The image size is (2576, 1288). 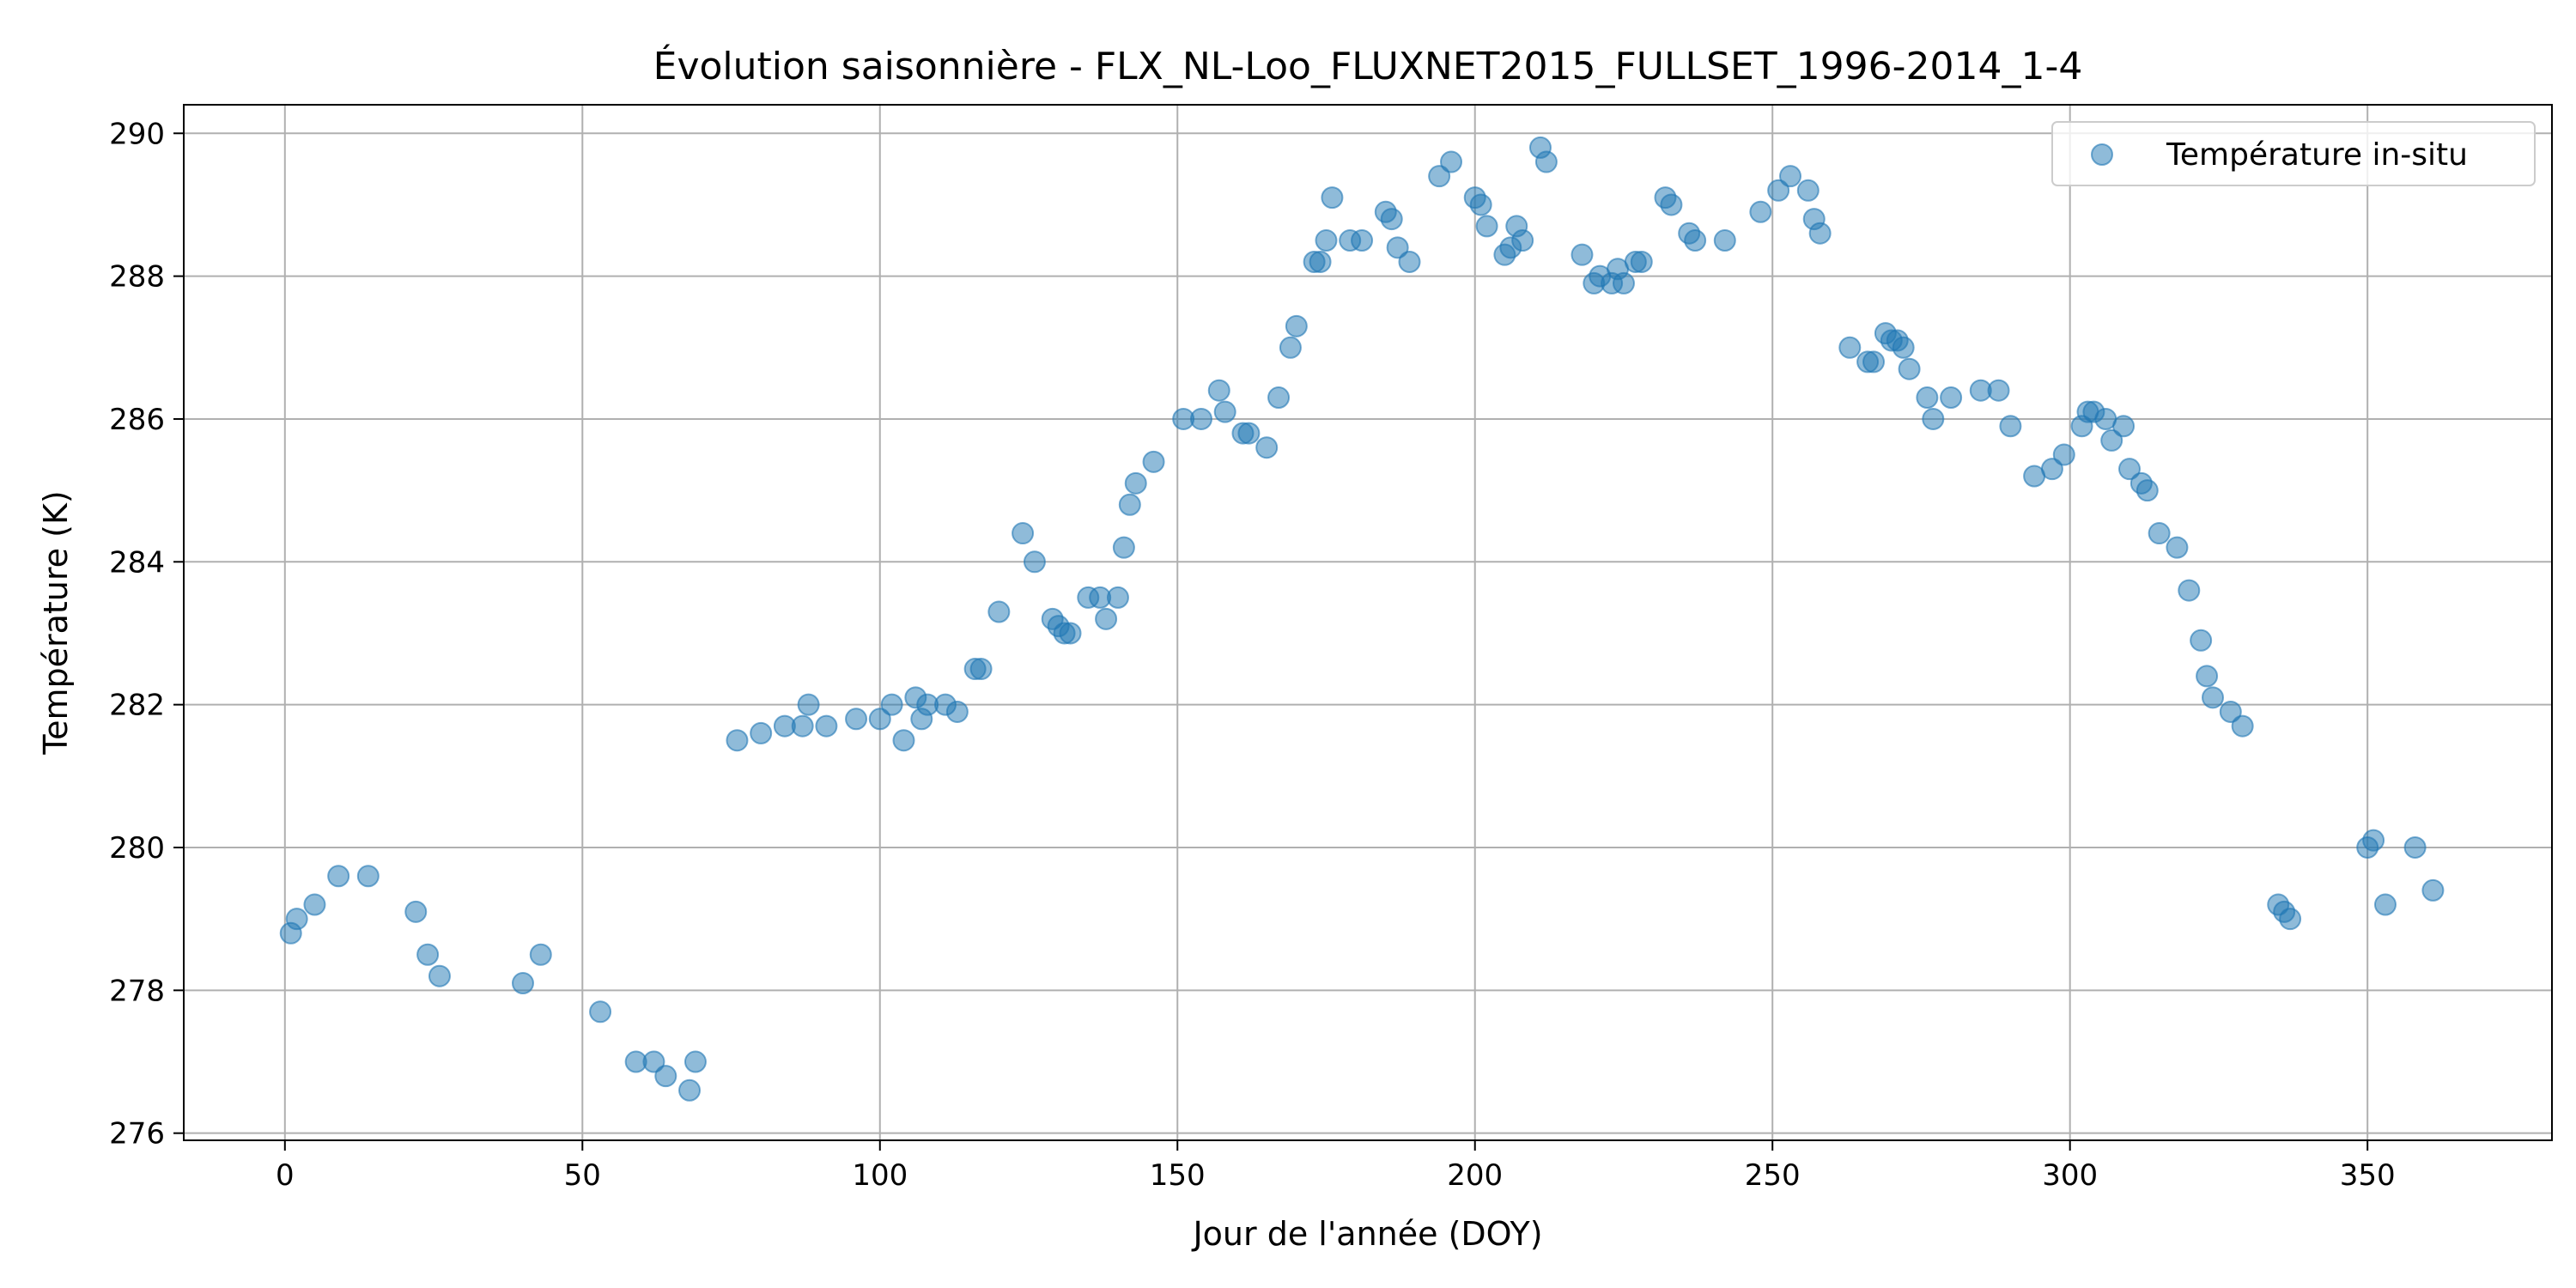 What do you see at coordinates (1367, 1234) in the screenshot?
I see `x-axis-label: Jour de l'année (DOY)` at bounding box center [1367, 1234].